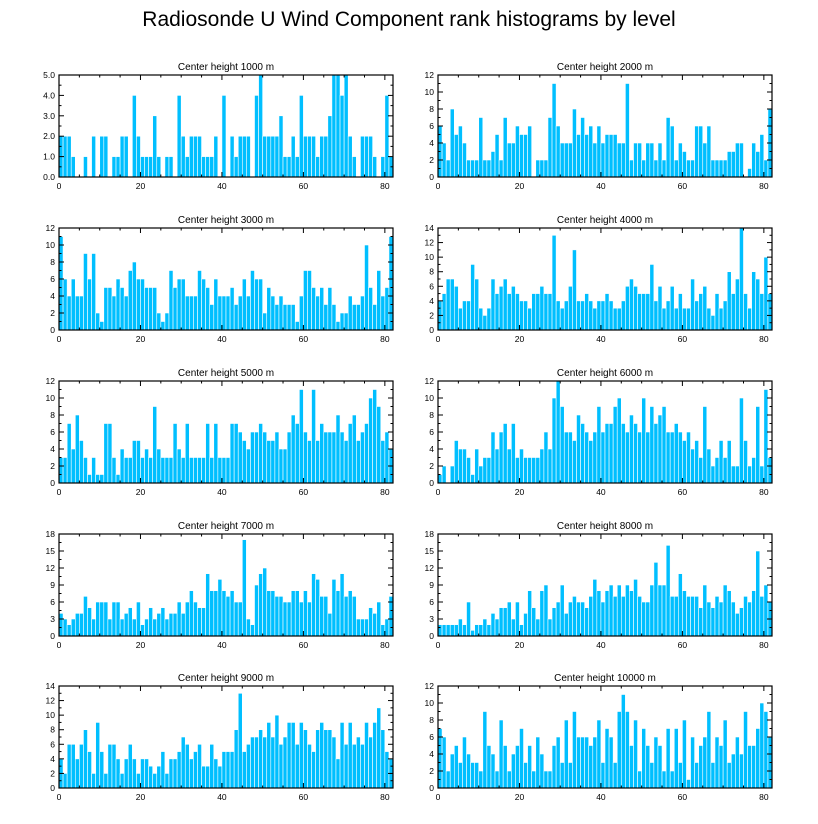  I want to click on histogram-panel: Center height 9000 m 0 20 40 60 80 0 2 4 6 8 10 12 14, so click(220, 737).